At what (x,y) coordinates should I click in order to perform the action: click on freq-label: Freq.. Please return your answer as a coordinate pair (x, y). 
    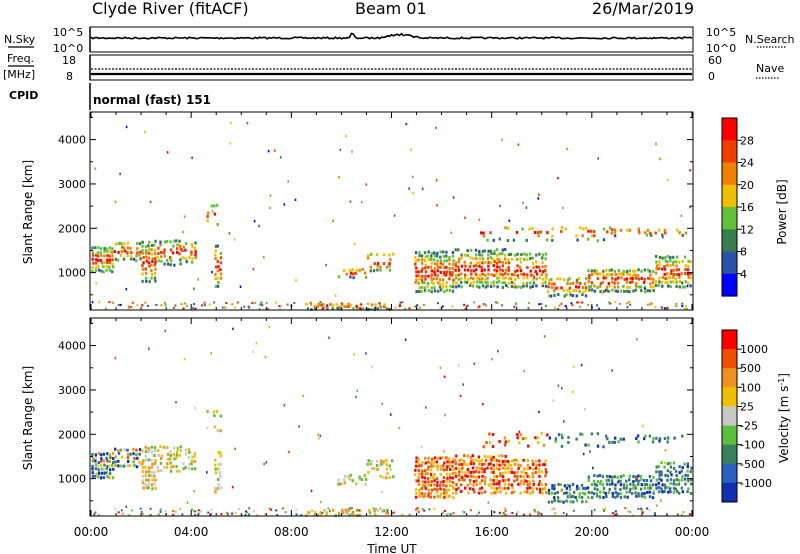
    Looking at the image, I should click on (20, 58).